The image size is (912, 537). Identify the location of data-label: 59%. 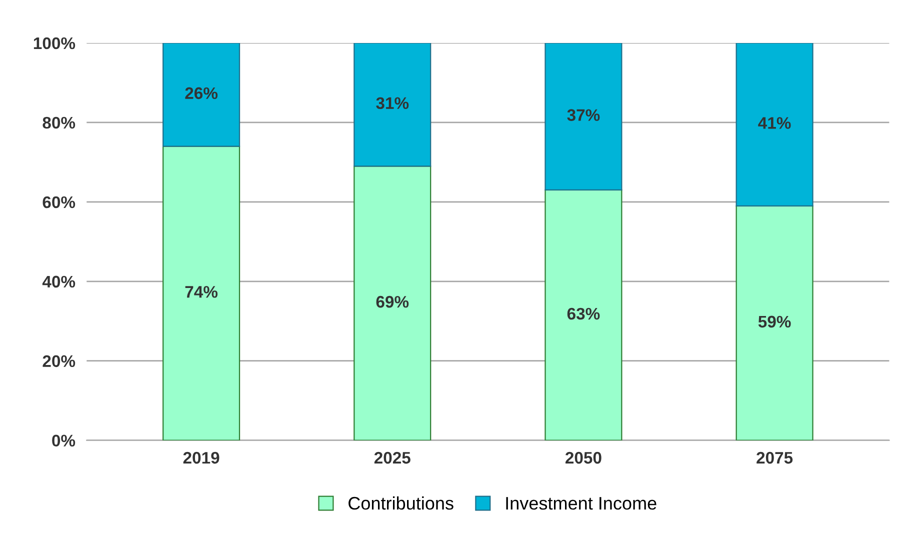
(774, 322).